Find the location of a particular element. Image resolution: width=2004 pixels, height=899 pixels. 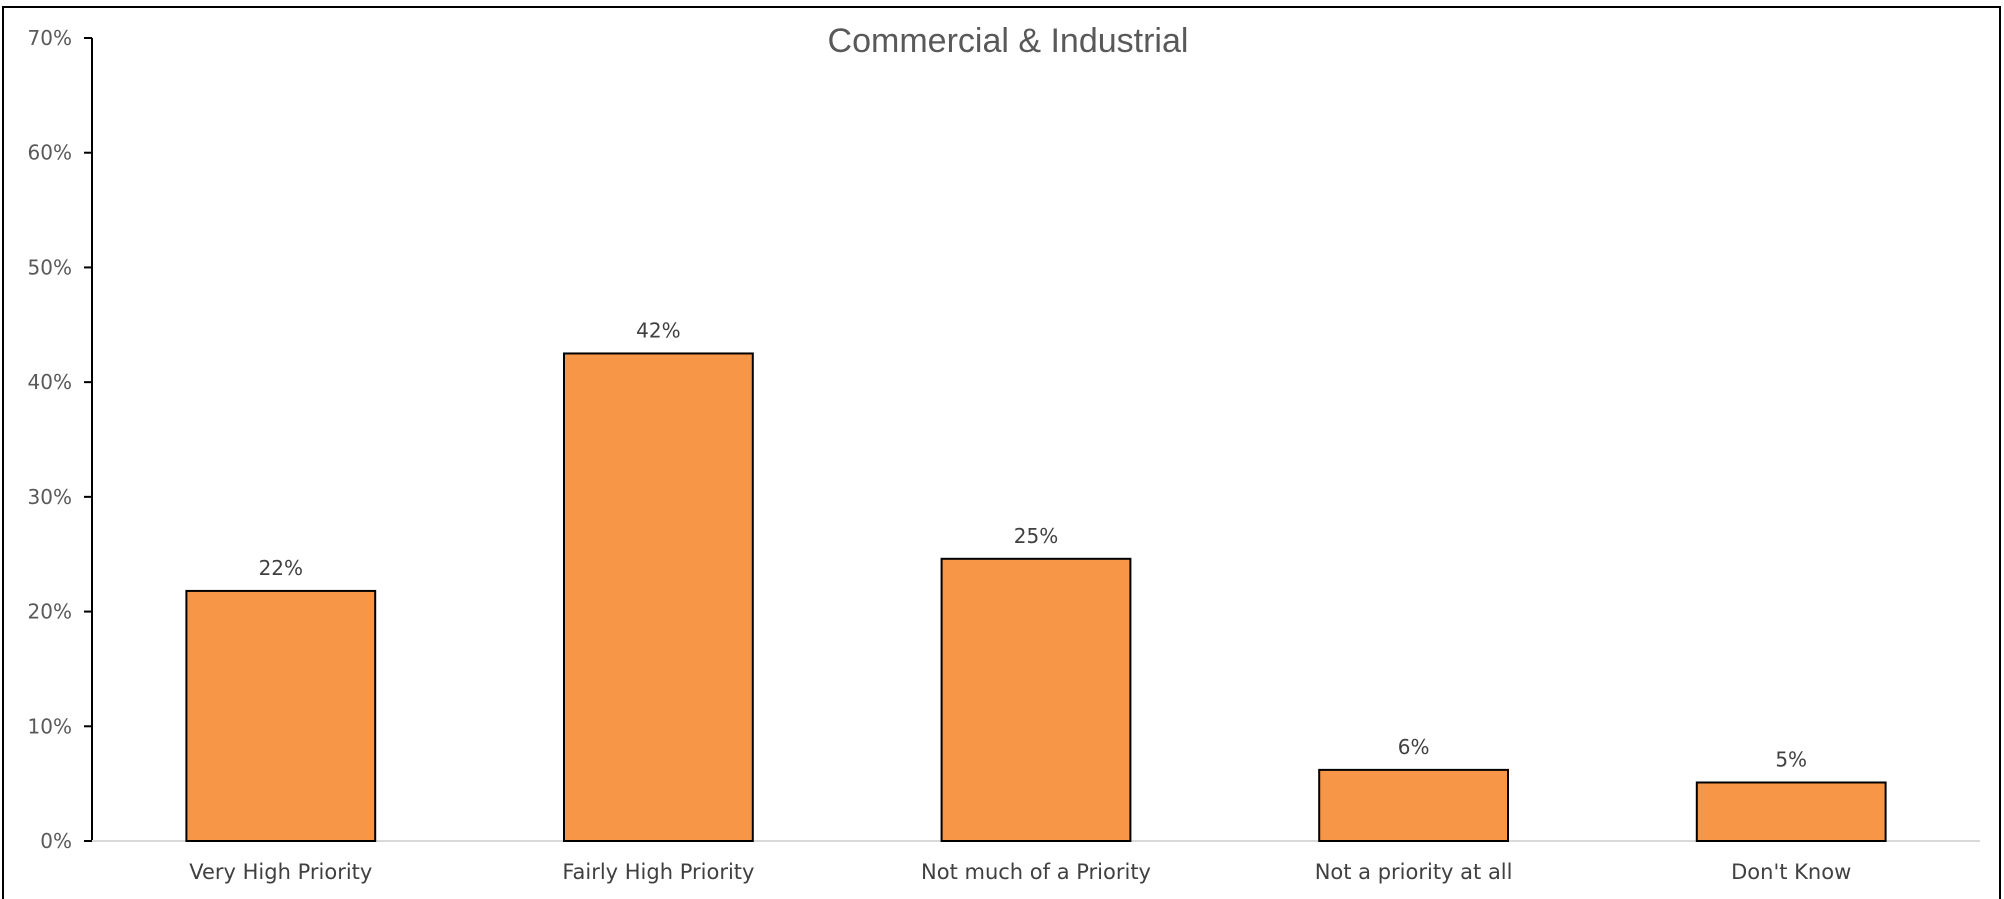

y-tick-label: 50% is located at coordinates (50, 267).